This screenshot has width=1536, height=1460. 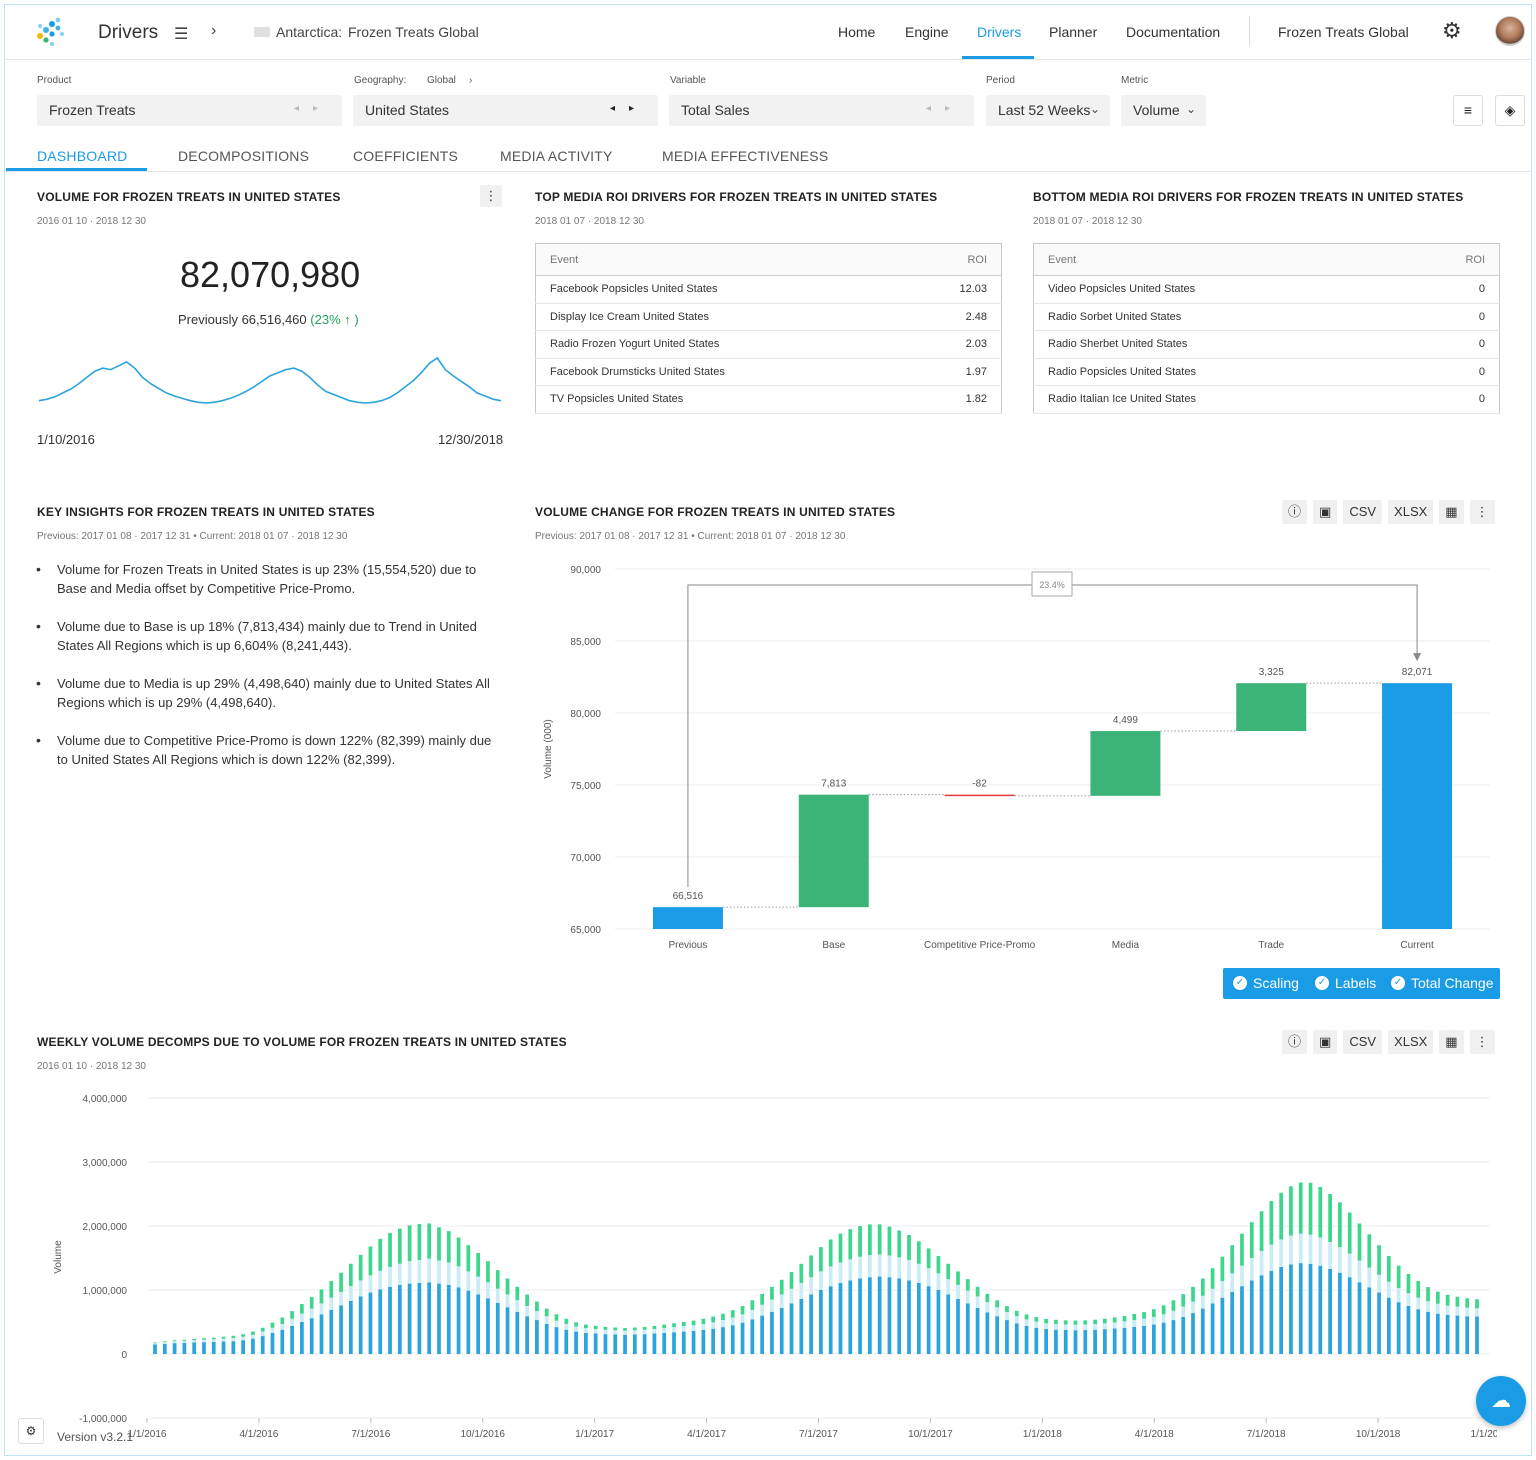 I want to click on col-event-header: Event, so click(x=718, y=259).